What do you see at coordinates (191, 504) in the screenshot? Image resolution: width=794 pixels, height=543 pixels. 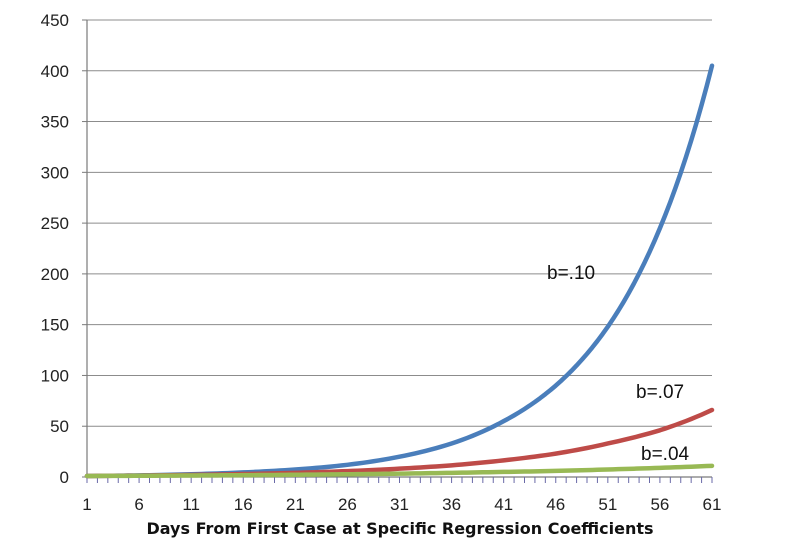 I see `x-tick-label: 11` at bounding box center [191, 504].